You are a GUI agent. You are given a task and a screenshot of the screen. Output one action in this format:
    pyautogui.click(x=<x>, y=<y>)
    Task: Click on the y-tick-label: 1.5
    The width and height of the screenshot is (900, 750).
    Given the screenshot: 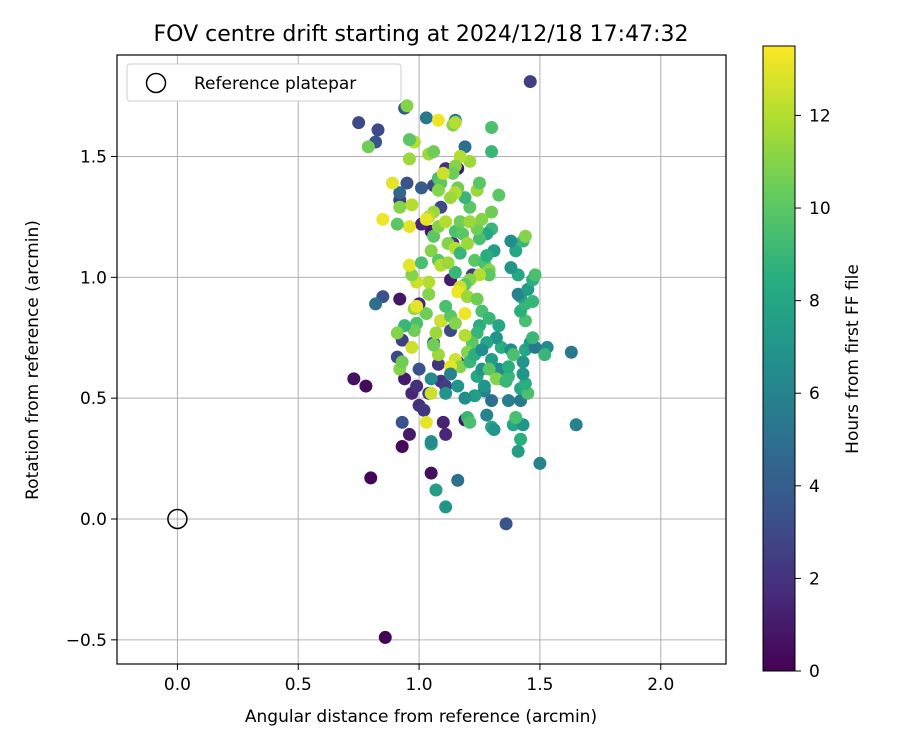 What is the action you would take?
    pyautogui.click(x=93, y=158)
    